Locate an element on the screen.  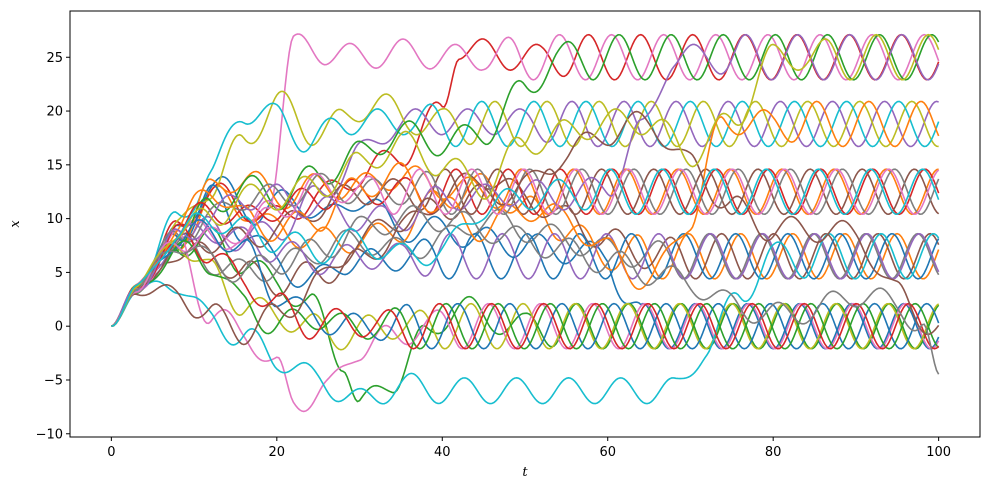
x-tick-label: 60 is located at coordinates (607, 452).